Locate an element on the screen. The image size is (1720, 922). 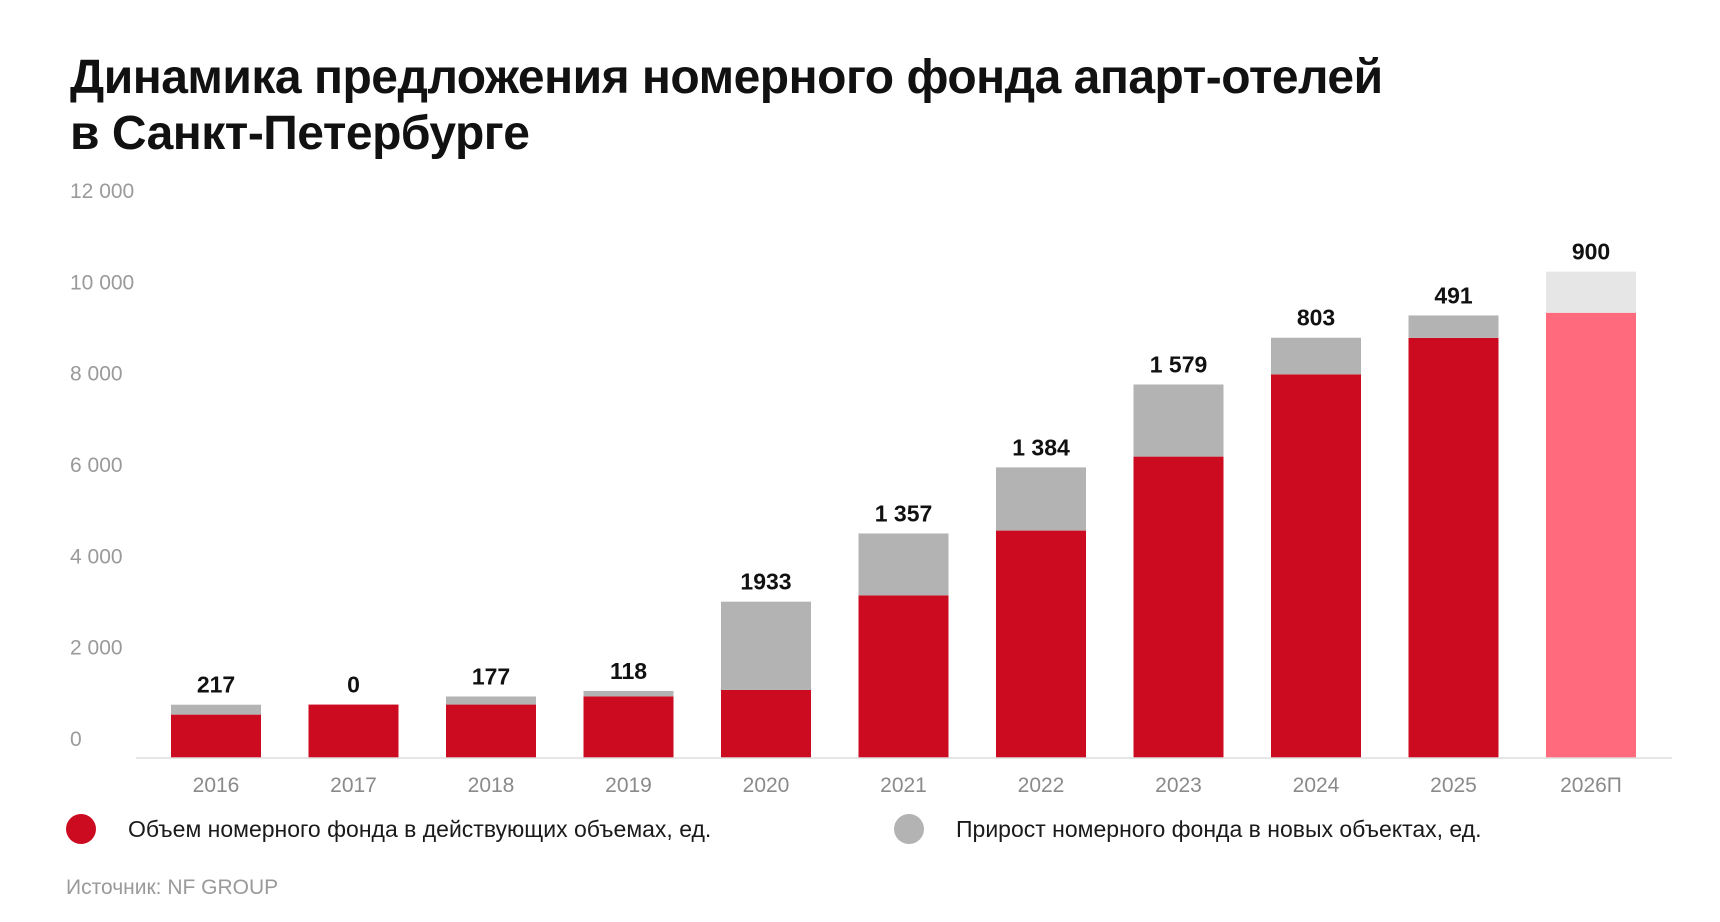
x-tick-label: 2021 is located at coordinates (903, 785).